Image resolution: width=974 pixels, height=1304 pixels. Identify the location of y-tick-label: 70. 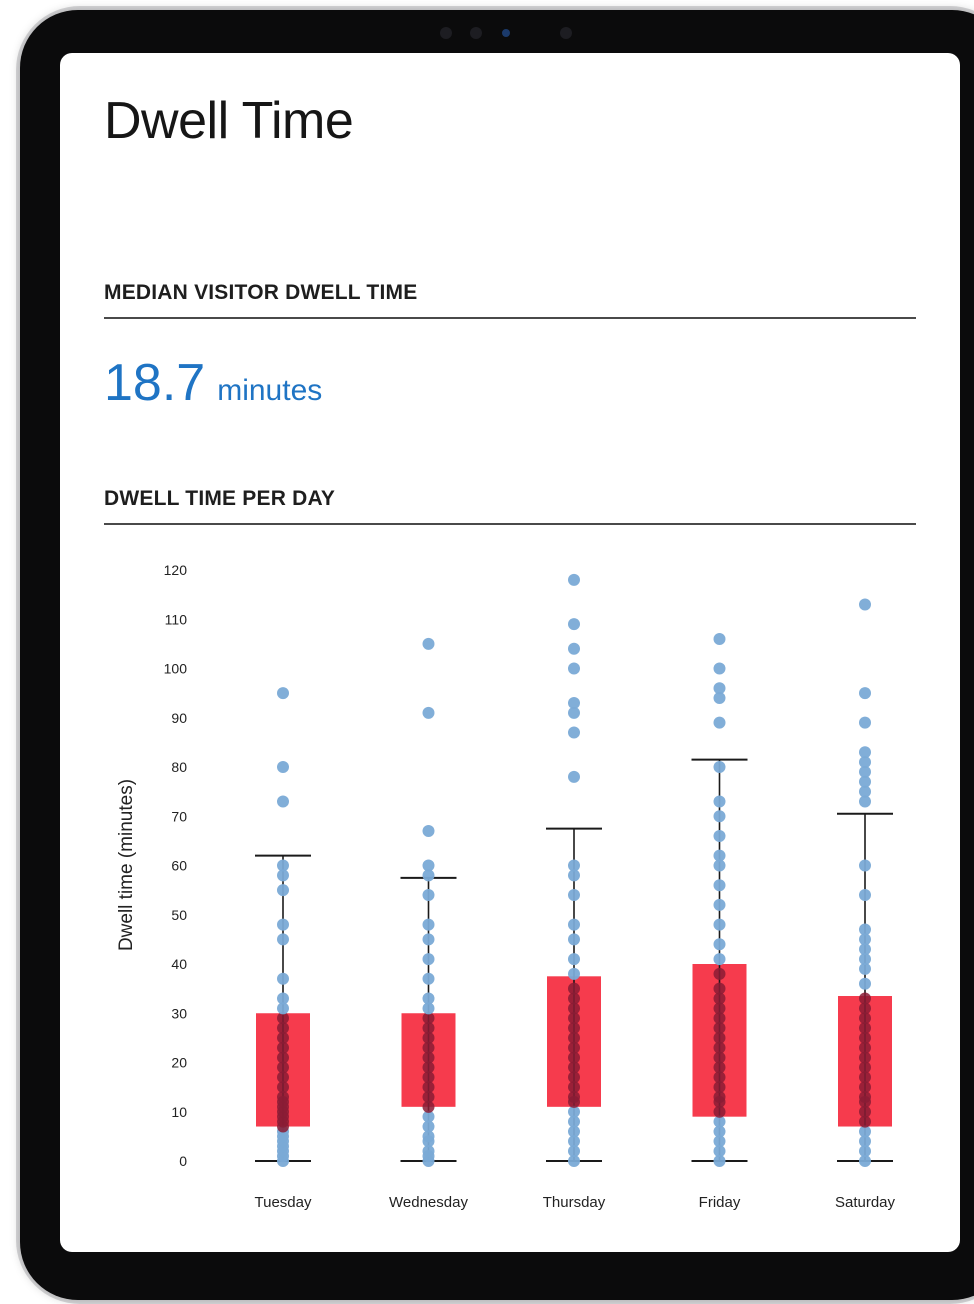
(179, 816).